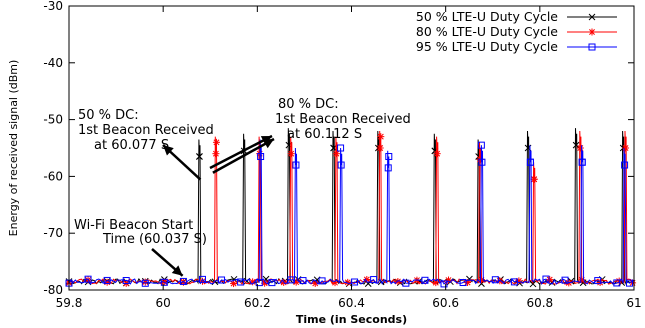  Describe the element at coordinates (53, 6) in the screenshot. I see `y-tick-label: -30` at that location.